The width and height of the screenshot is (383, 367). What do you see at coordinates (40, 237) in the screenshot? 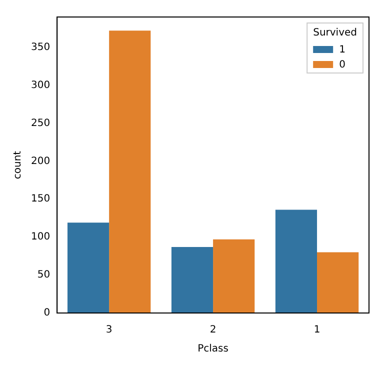
I see `y-tick-label: 100` at bounding box center [40, 237].